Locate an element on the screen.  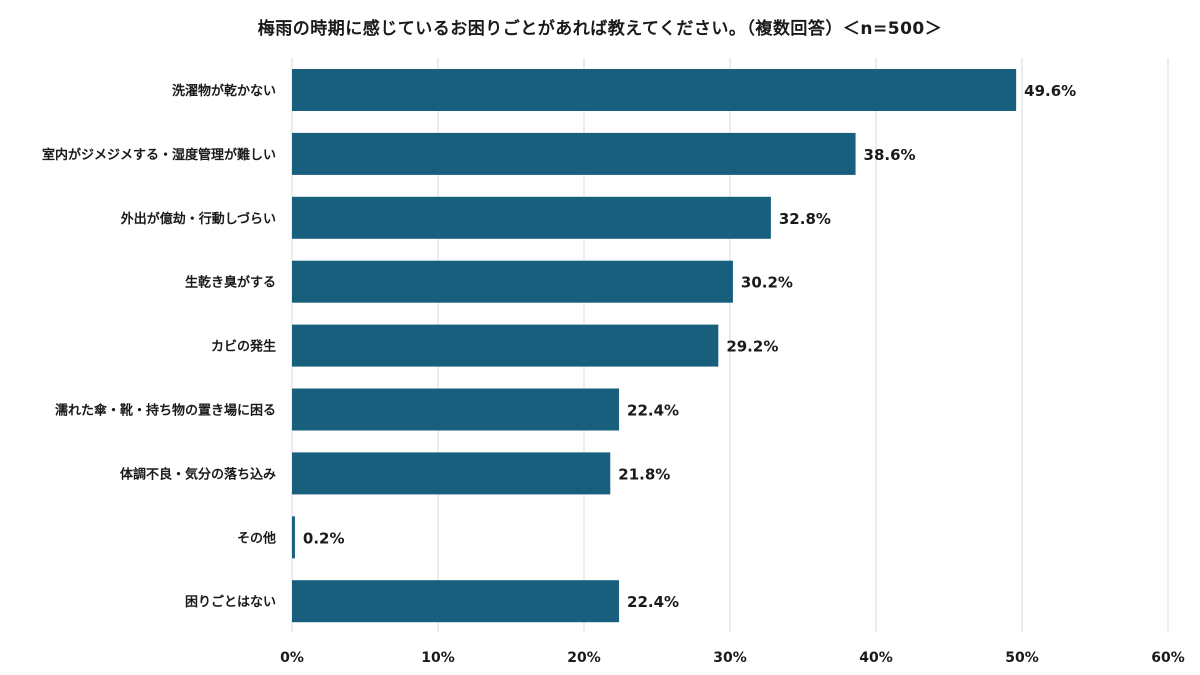
x-tick-label: 30% is located at coordinates (730, 658).